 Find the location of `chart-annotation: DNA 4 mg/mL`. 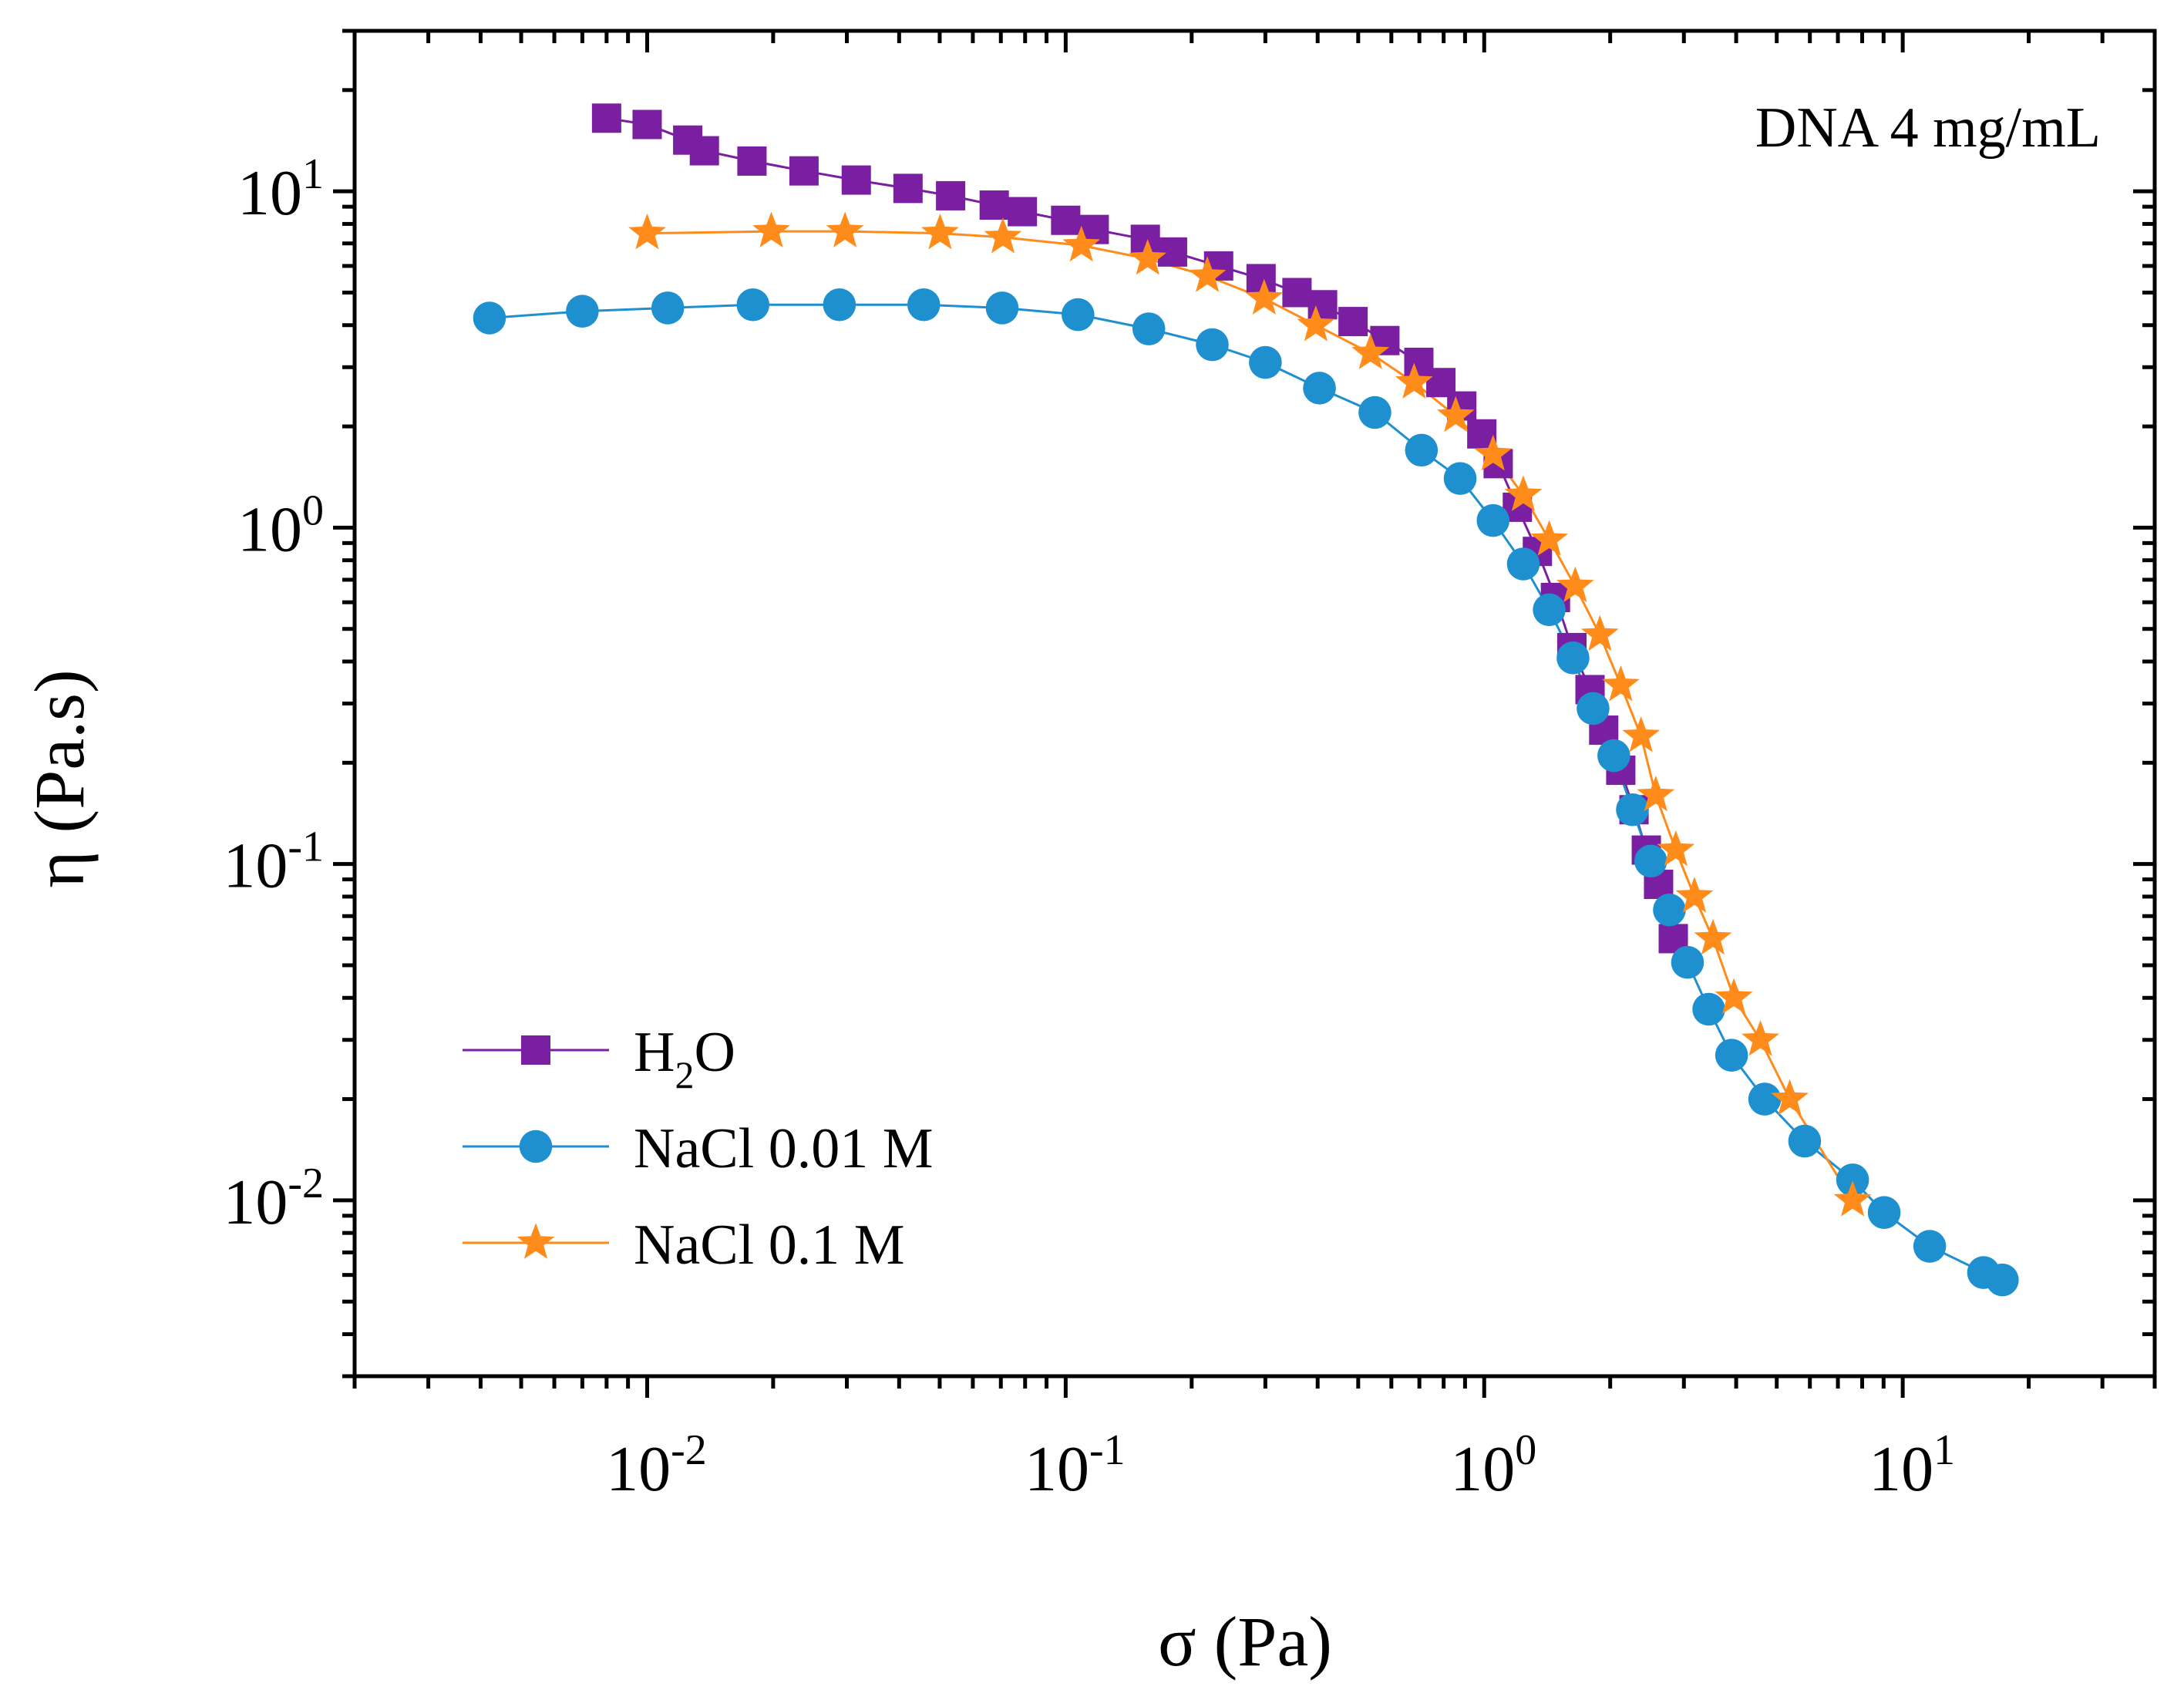

chart-annotation: DNA 4 mg/mL is located at coordinates (1928, 128).